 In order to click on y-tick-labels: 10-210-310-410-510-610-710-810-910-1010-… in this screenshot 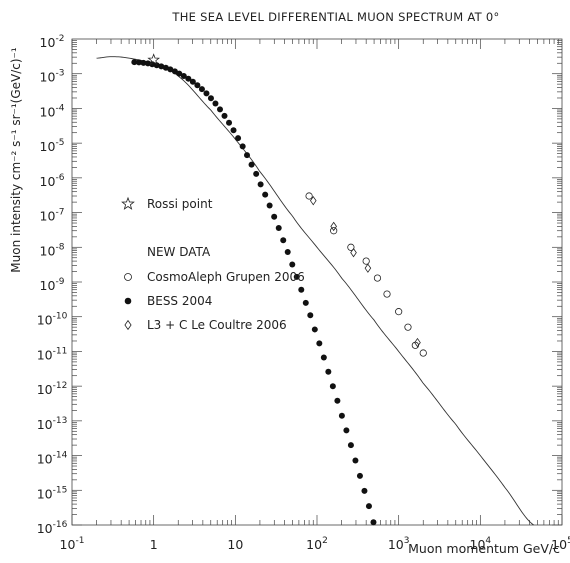, I will do `click(52, 285)`.